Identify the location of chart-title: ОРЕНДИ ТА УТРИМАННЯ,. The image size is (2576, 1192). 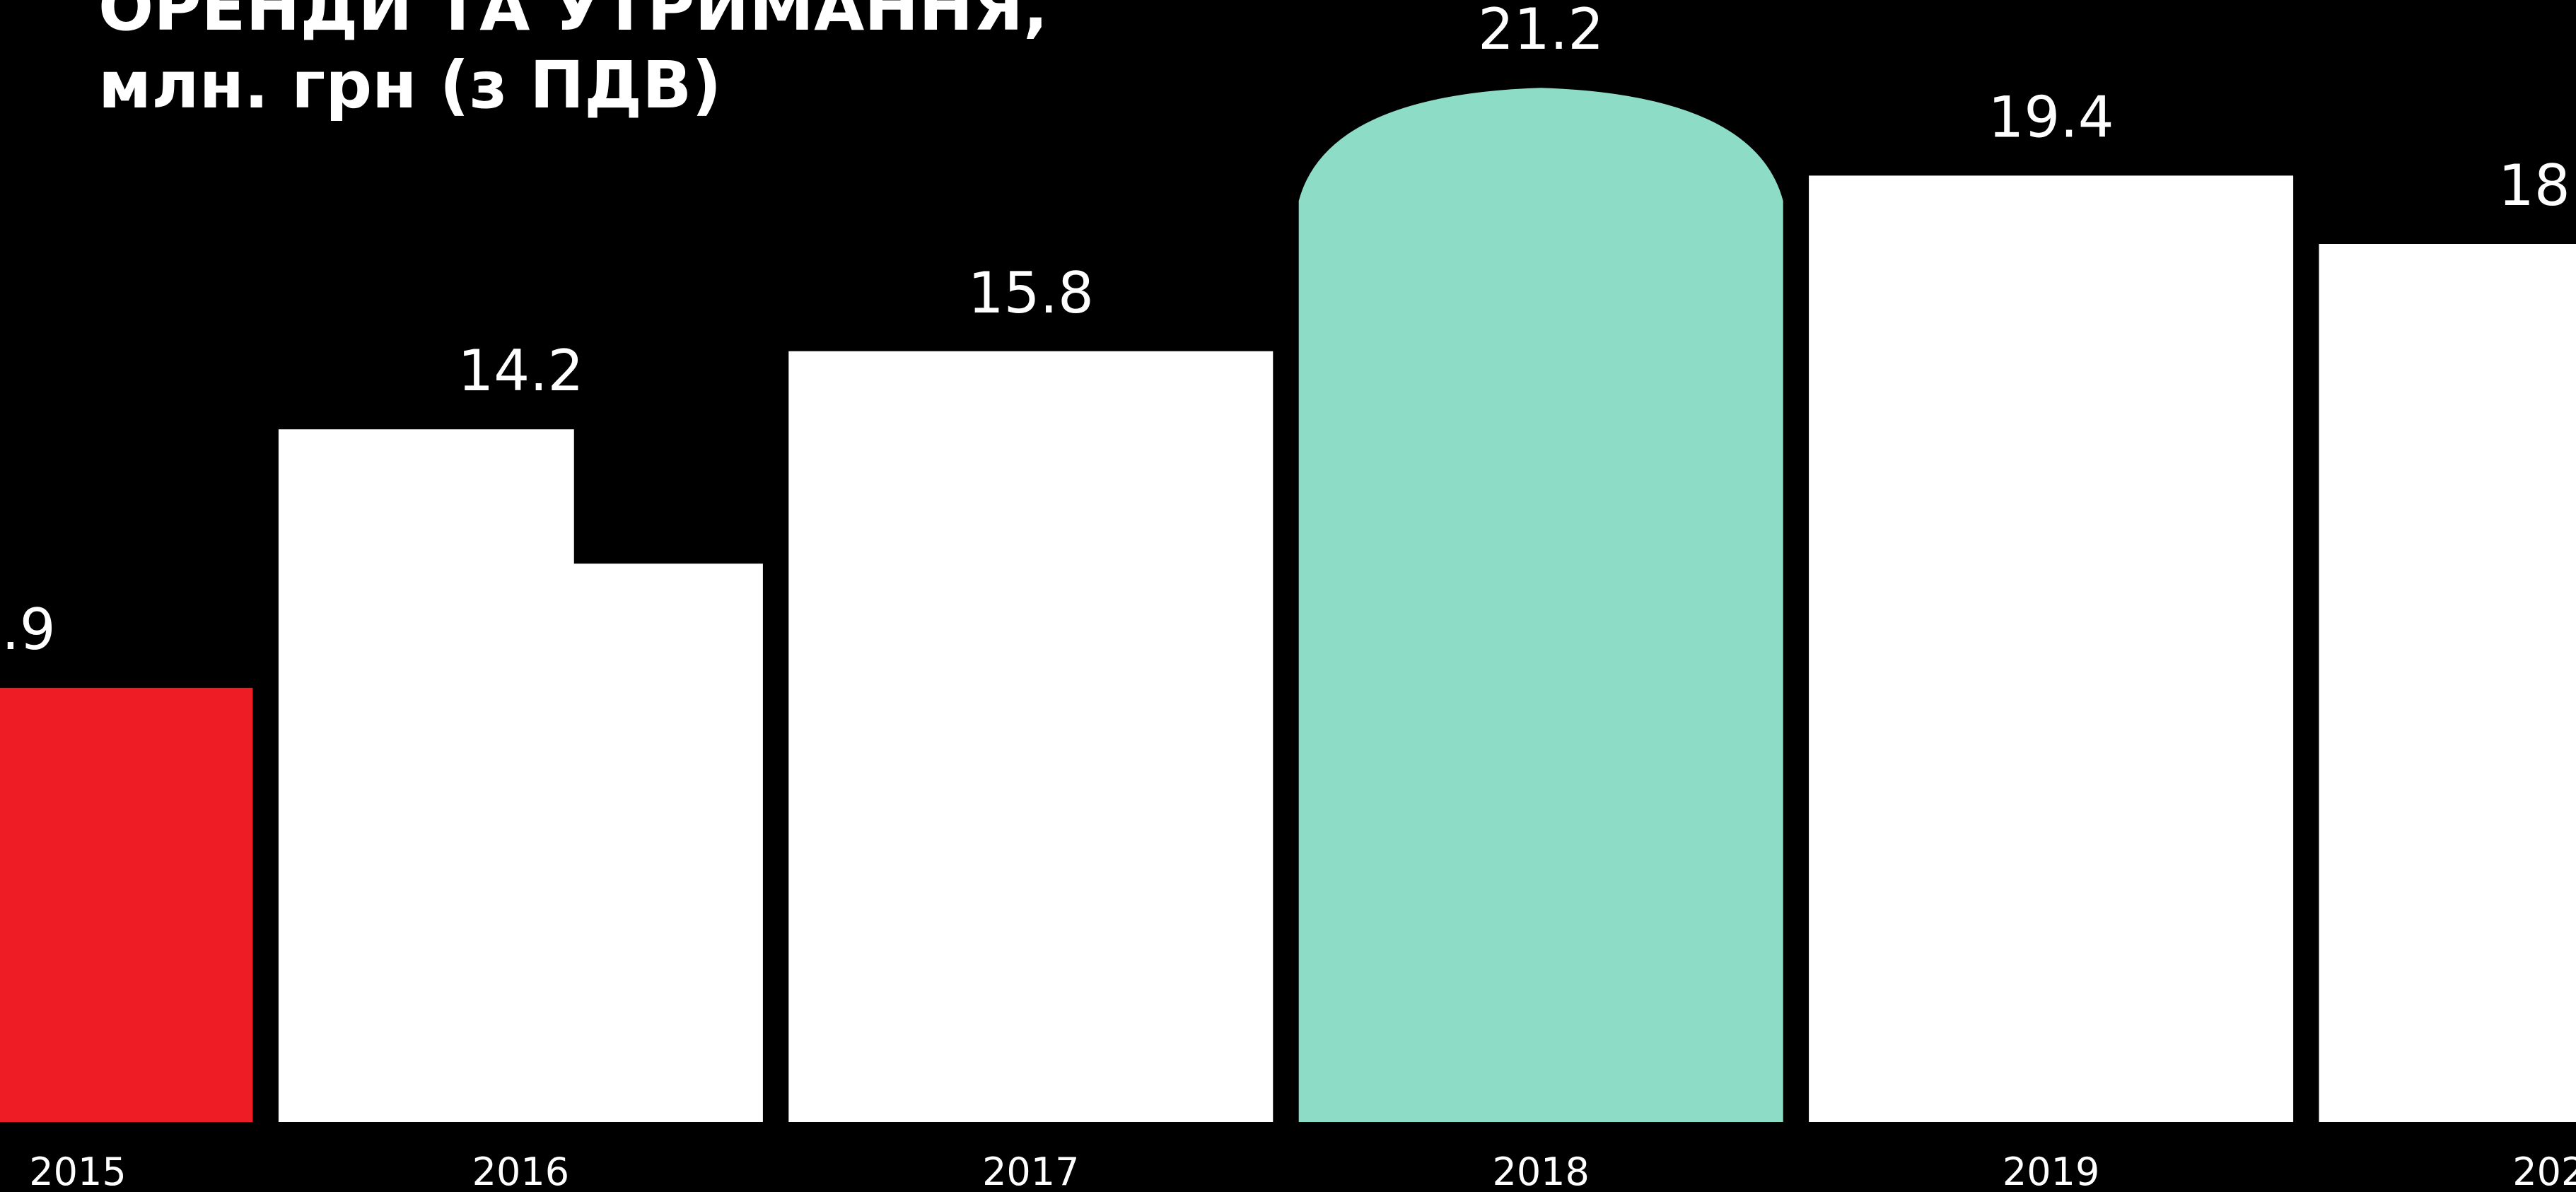
(573, 23).